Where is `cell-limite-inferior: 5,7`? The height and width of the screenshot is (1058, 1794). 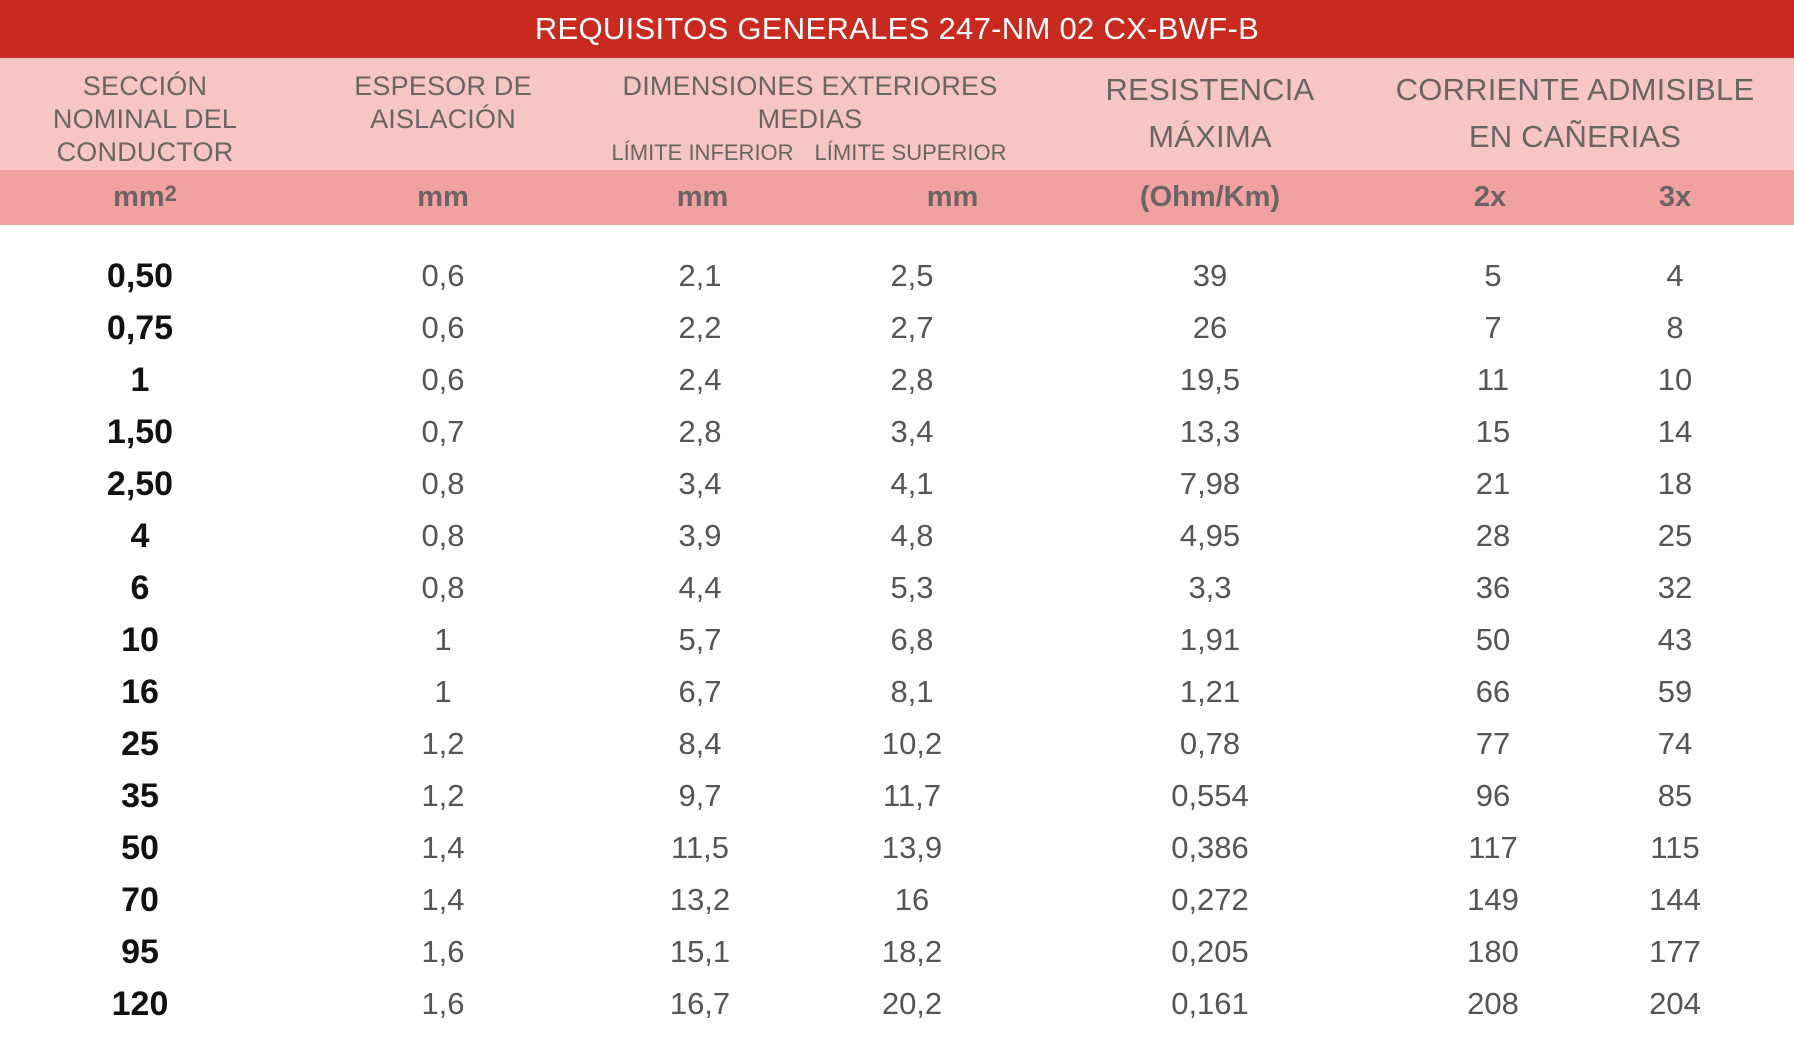 cell-limite-inferior: 5,7 is located at coordinates (700, 639).